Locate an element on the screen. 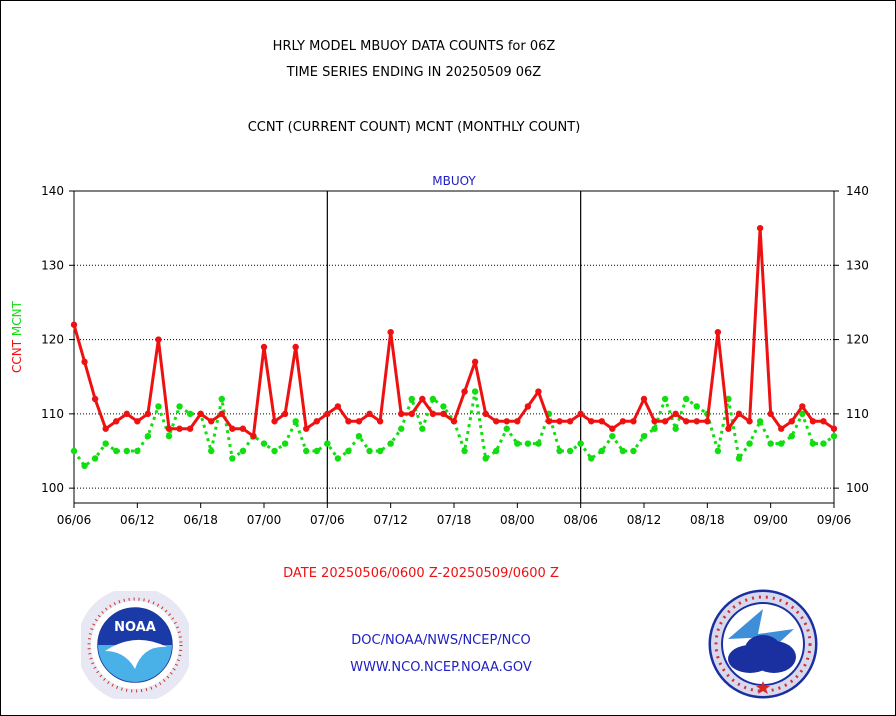 This screenshot has height=716, width=896. x-tick-label: 07/00 is located at coordinates (264, 520).